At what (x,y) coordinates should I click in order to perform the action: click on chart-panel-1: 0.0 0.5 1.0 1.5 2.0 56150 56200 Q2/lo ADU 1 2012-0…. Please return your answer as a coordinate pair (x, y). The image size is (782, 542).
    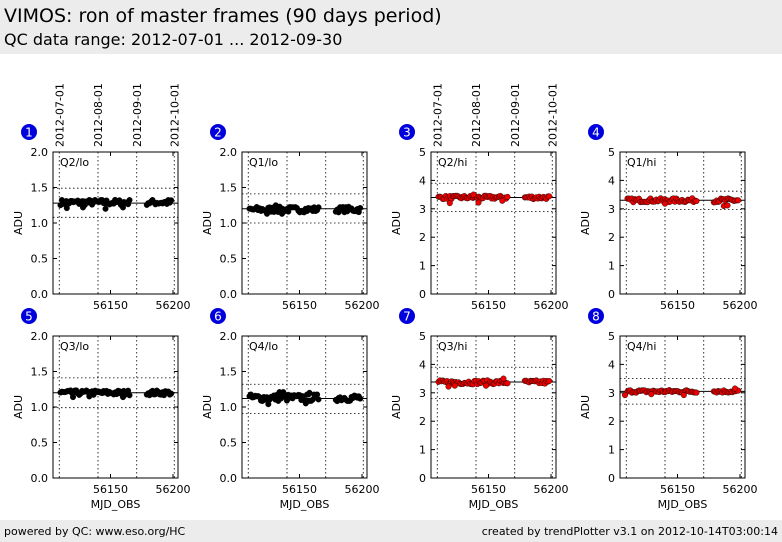
    Looking at the image, I should click on (101, 197).